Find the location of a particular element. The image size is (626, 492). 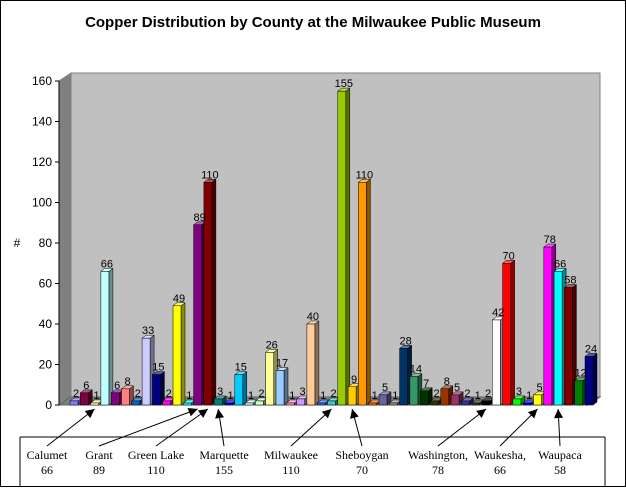

plot-side-wall is located at coordinates (65, 239).